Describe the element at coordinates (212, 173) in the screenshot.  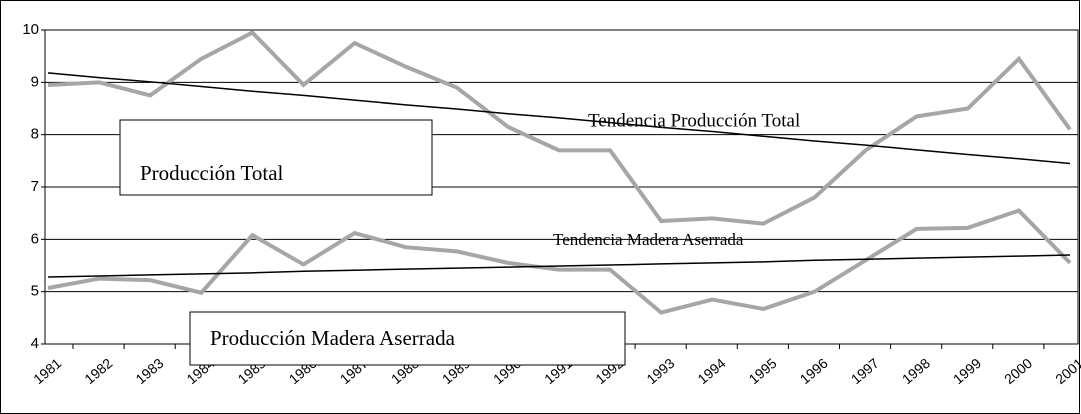
I see `series-label: Producción Total` at that location.